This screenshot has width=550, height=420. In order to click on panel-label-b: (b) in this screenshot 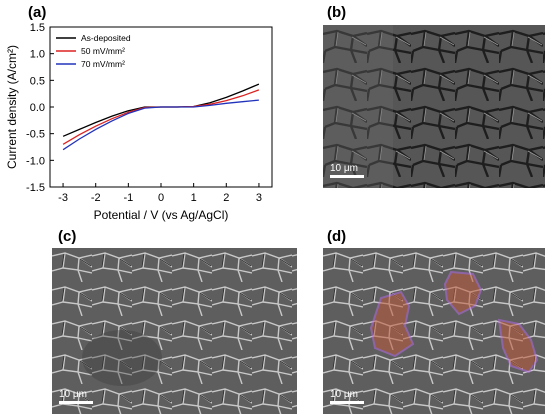, I will do `click(337, 12)`.